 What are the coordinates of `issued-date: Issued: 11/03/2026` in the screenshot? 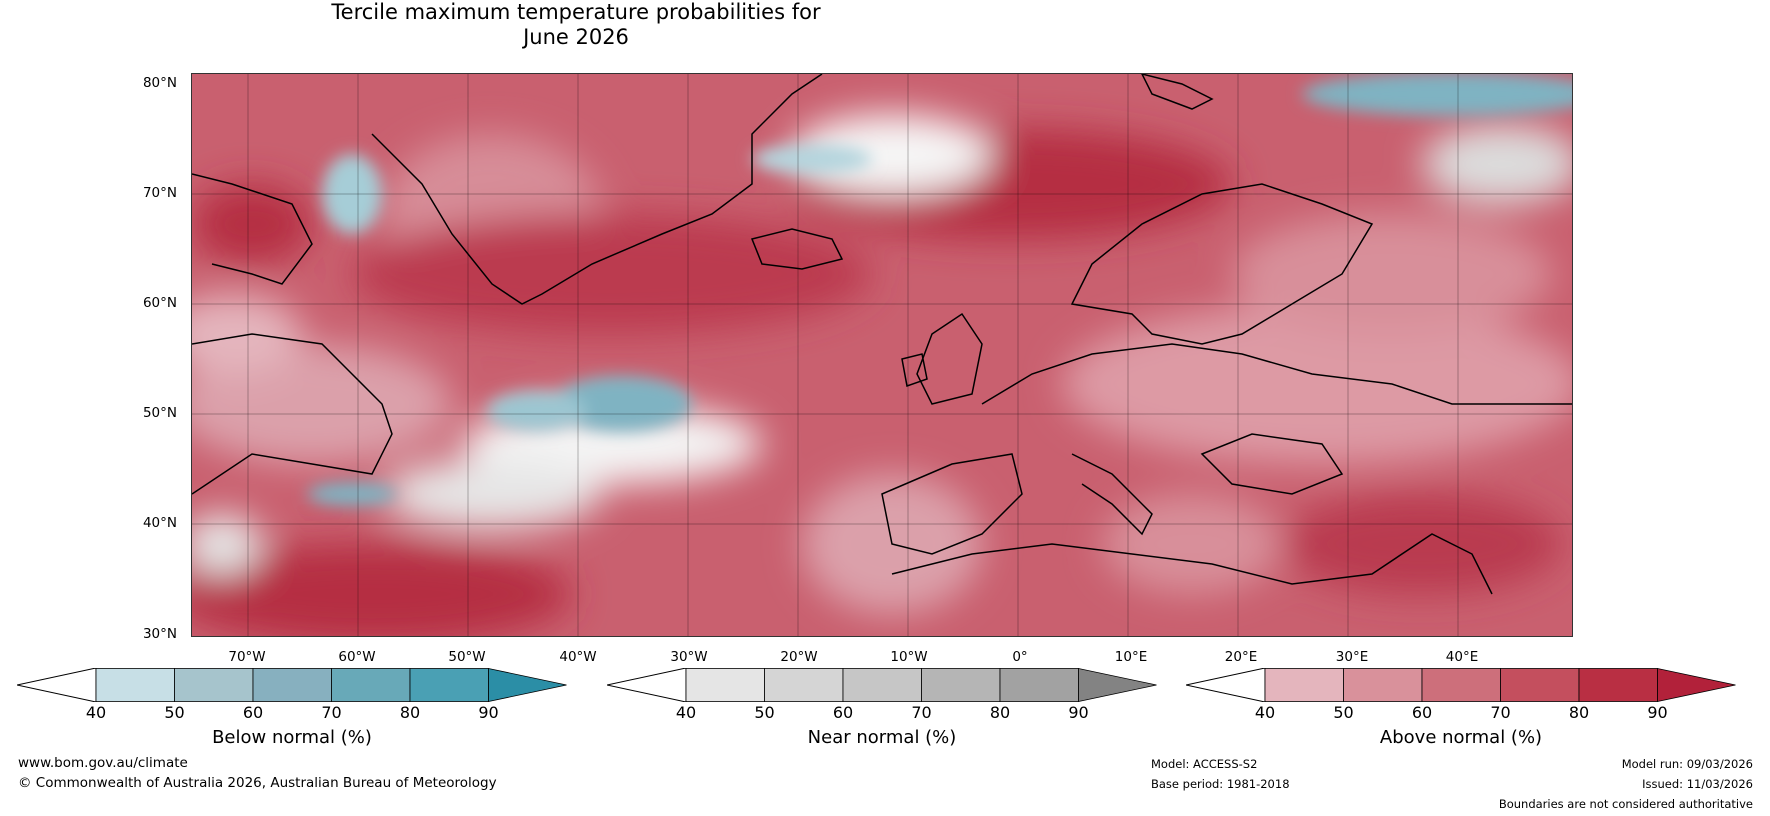 It's located at (1697, 784).